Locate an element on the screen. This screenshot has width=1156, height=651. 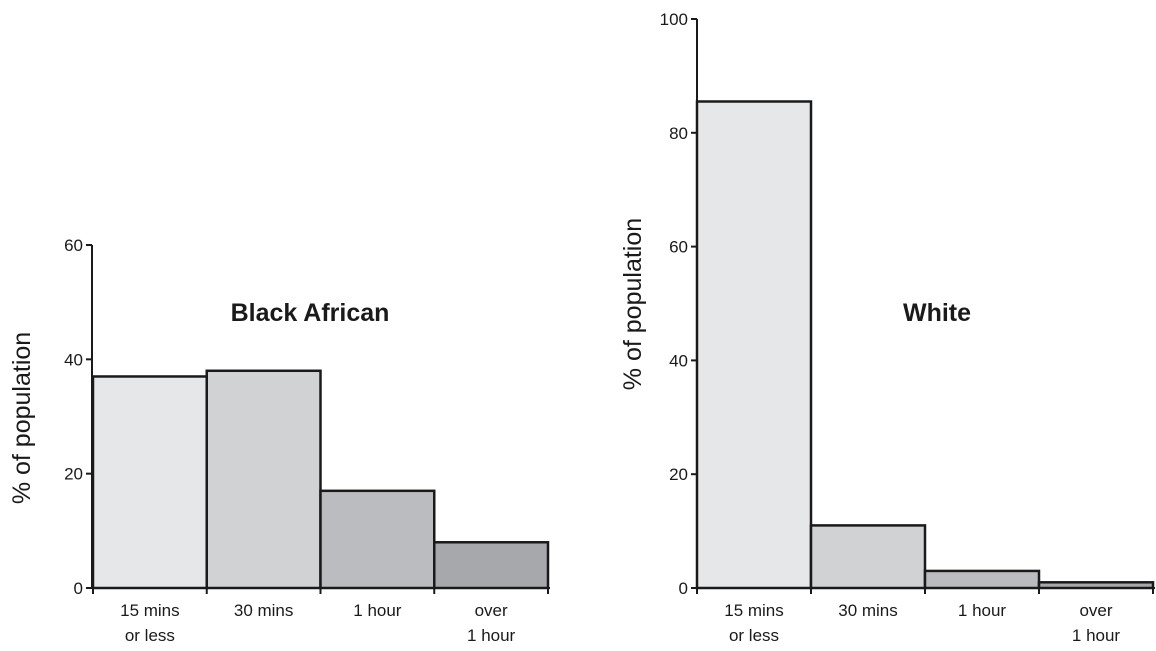
chart-title: White is located at coordinates (937, 313).